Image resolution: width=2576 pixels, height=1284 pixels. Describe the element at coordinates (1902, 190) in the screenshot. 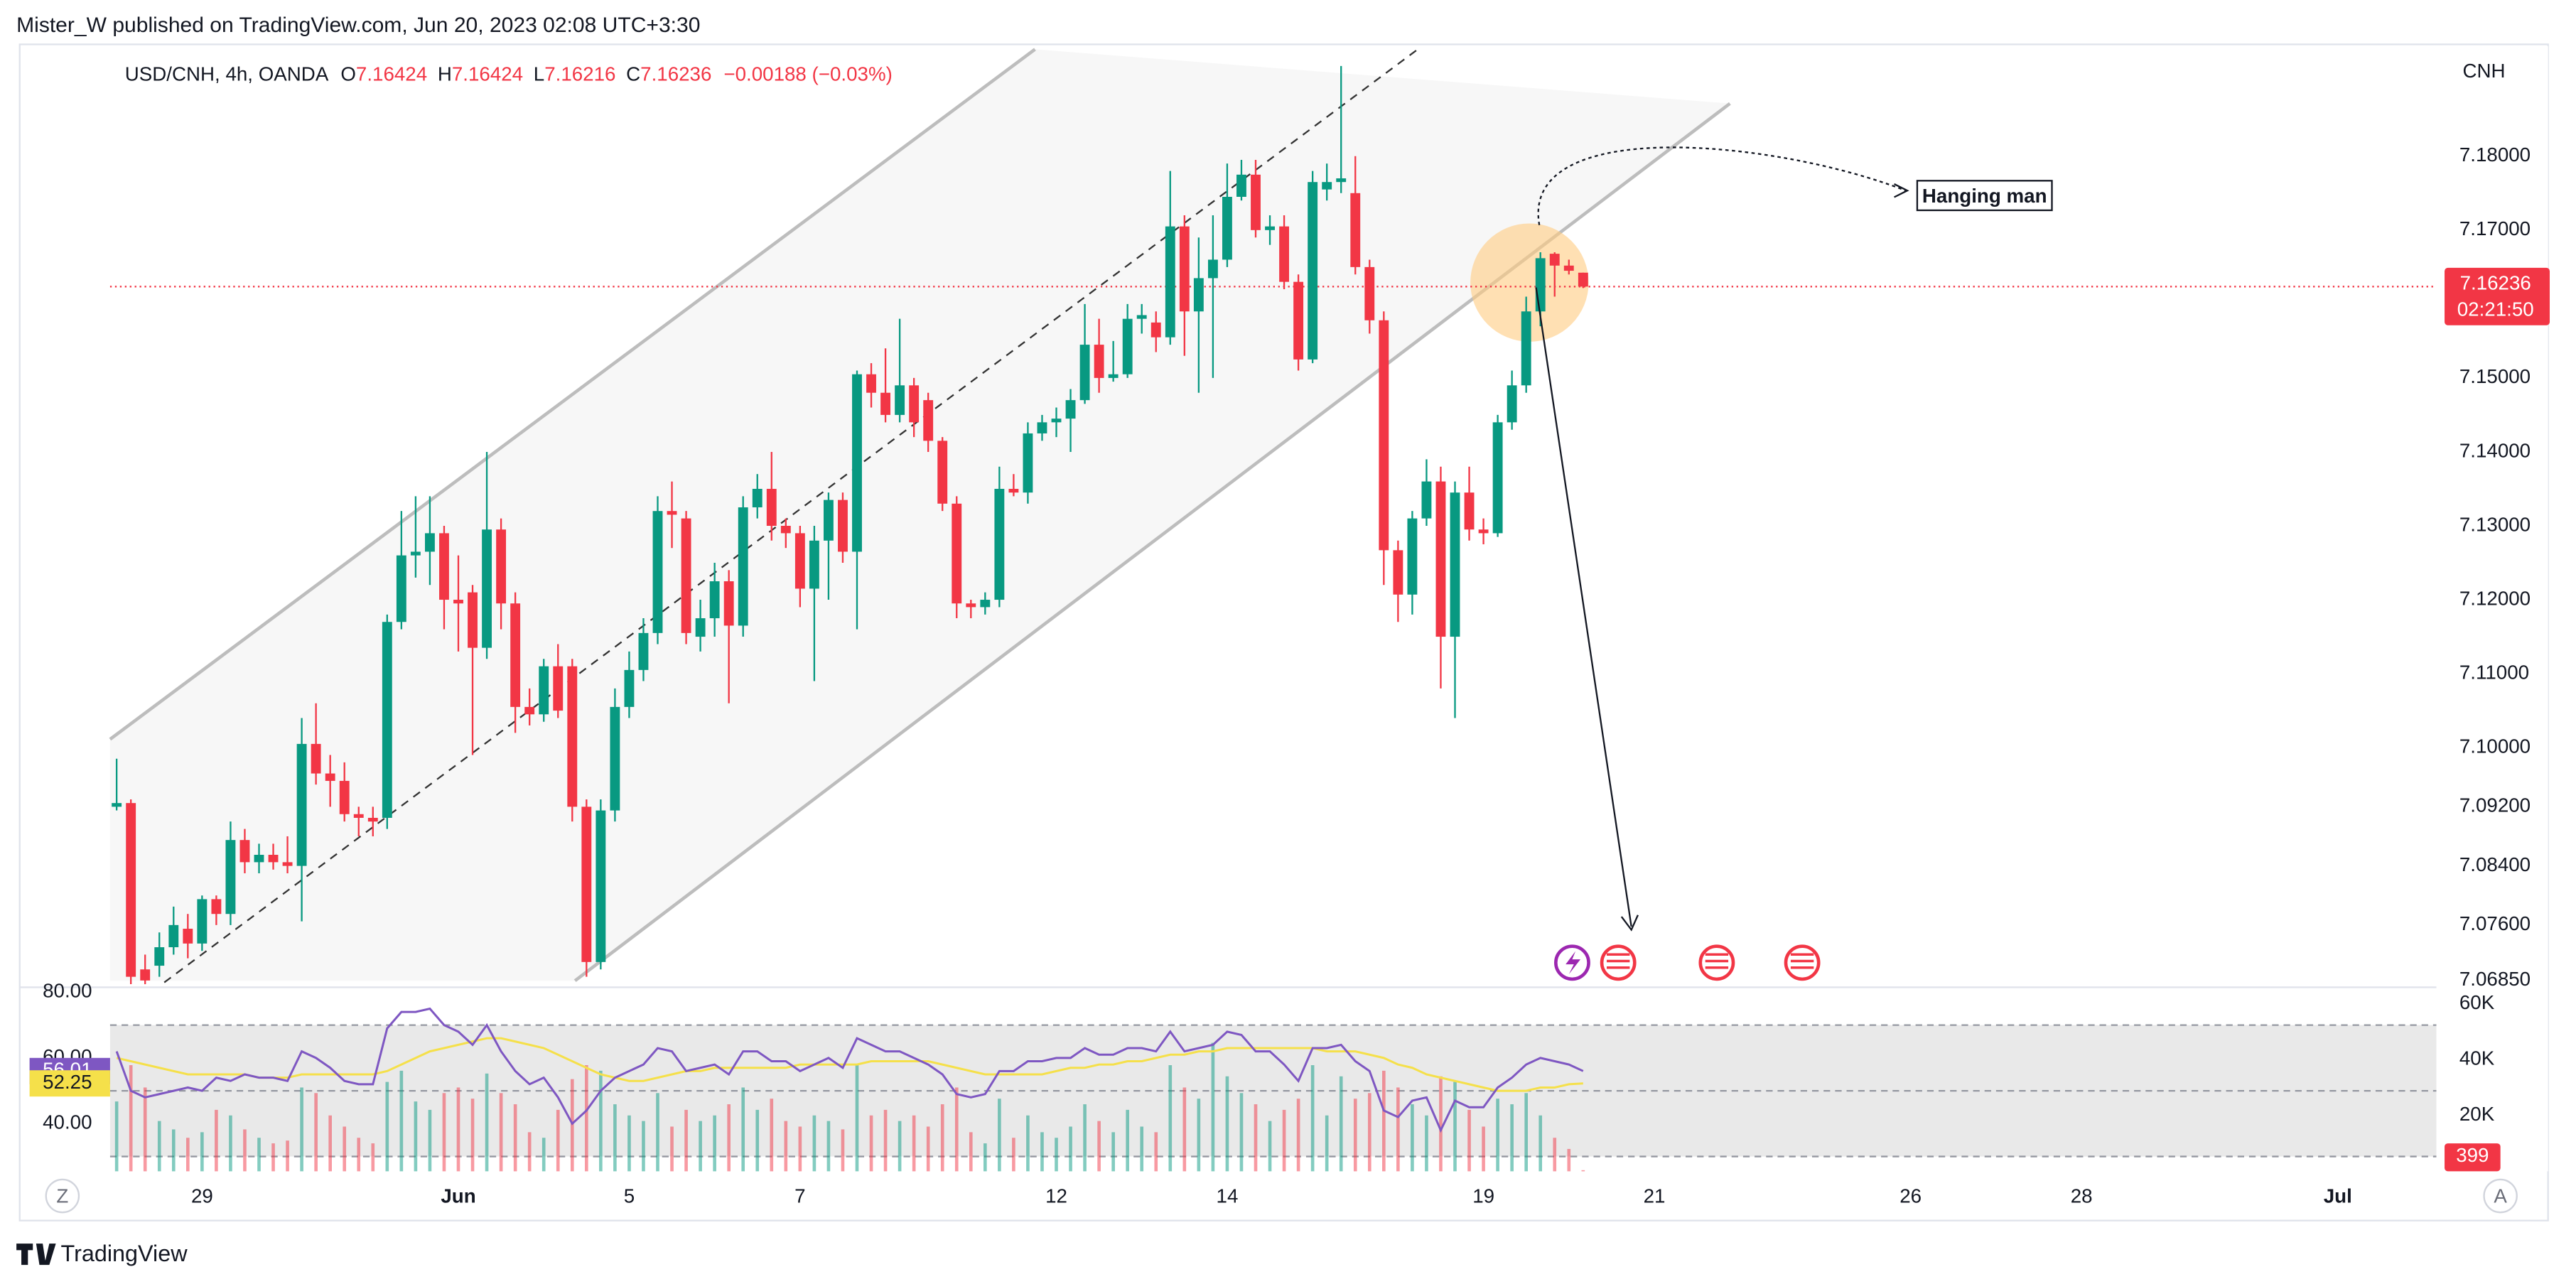

I see `arrow-head` at that location.